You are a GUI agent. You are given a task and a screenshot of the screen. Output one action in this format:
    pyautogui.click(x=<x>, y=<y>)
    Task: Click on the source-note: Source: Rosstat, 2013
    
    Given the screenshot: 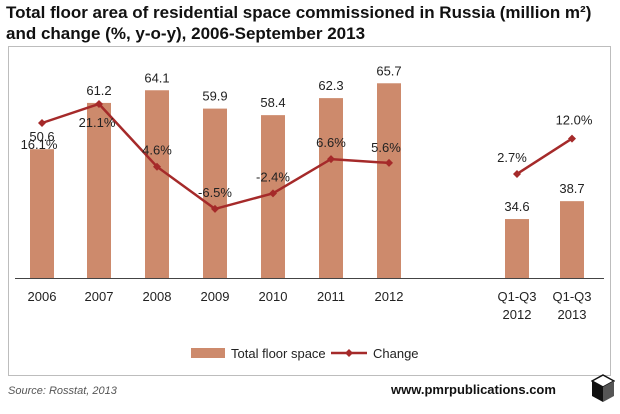 What is the action you would take?
    pyautogui.click(x=62, y=391)
    